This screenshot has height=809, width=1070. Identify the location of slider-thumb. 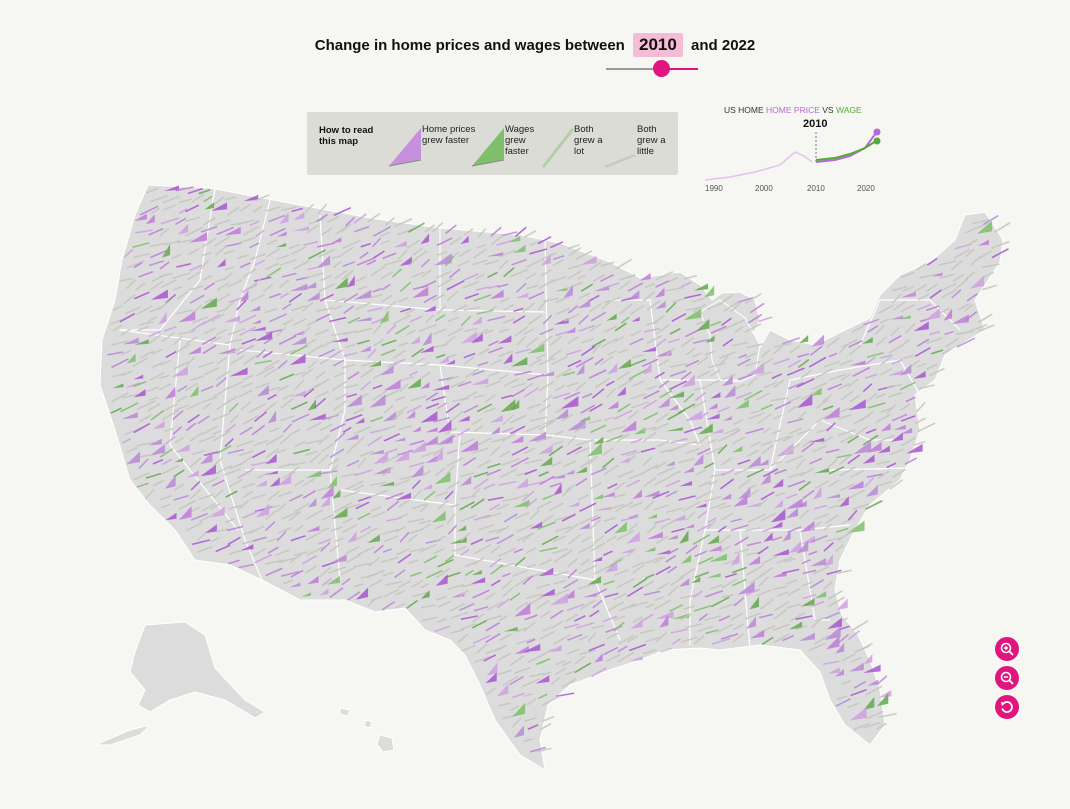
(661, 68).